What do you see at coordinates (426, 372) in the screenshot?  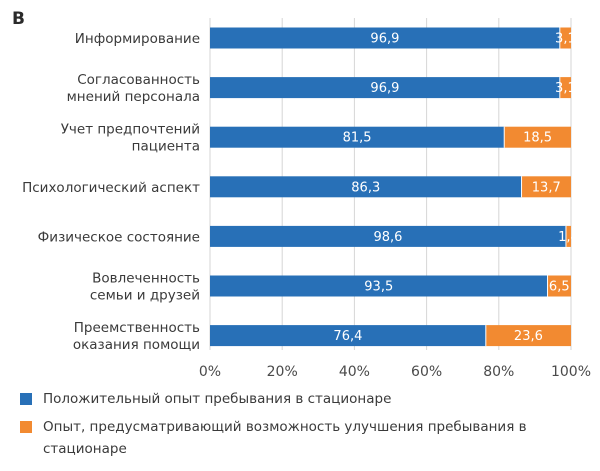 I see `x-tick-label: 60%` at bounding box center [426, 372].